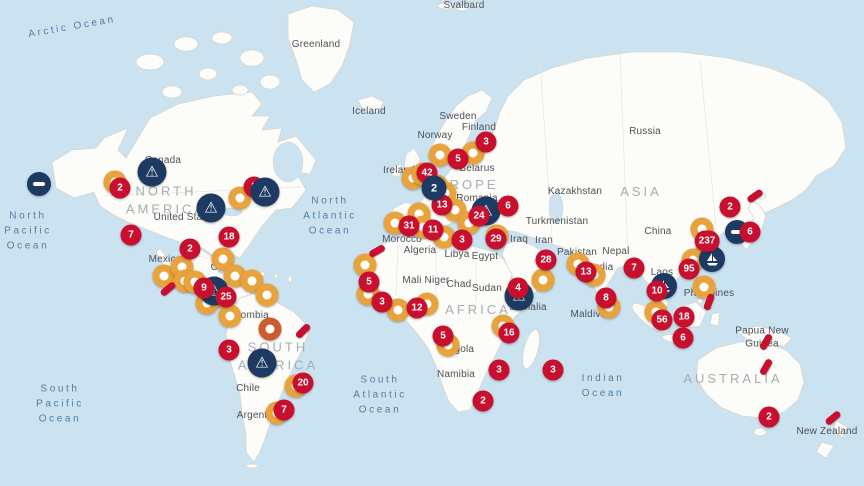  I want to click on incident-count-marker: 56, so click(662, 320).